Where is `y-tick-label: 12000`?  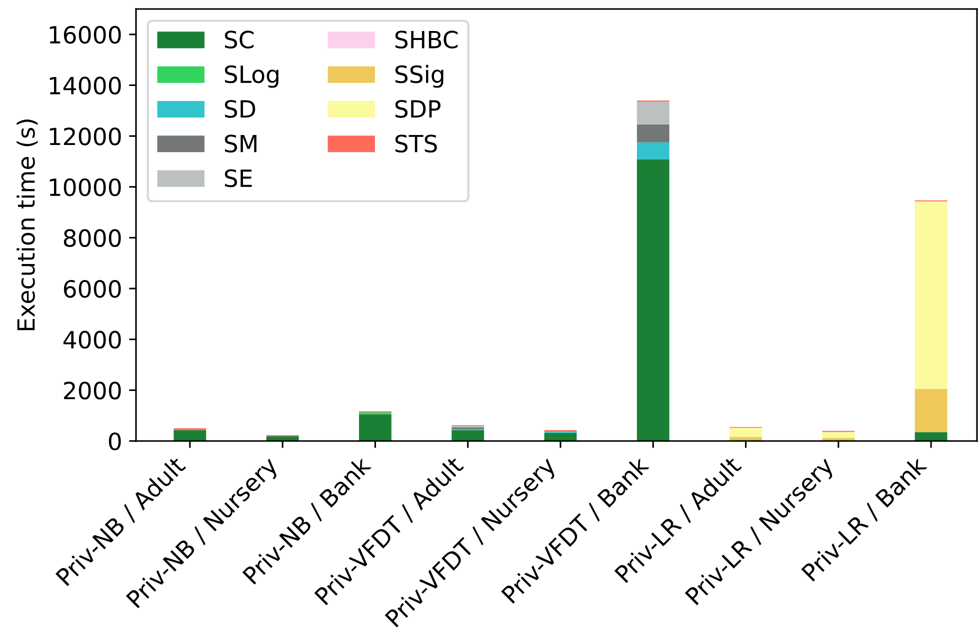 y-tick-label: 12000 is located at coordinates (85, 137).